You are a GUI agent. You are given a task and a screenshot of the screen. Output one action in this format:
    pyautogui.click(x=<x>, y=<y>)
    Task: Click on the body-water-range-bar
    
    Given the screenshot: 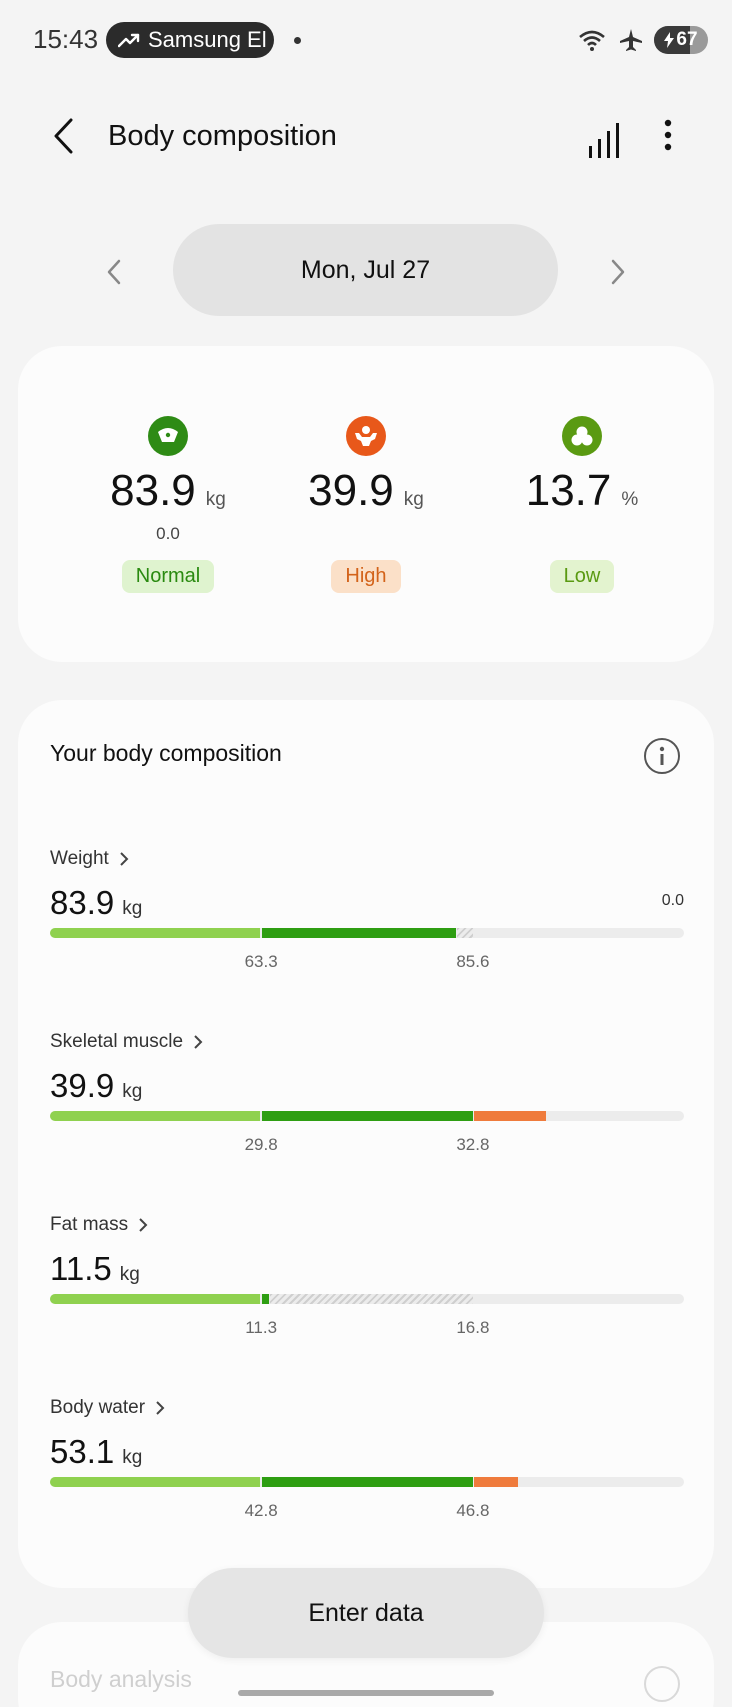 What is the action you would take?
    pyautogui.click(x=367, y=1482)
    